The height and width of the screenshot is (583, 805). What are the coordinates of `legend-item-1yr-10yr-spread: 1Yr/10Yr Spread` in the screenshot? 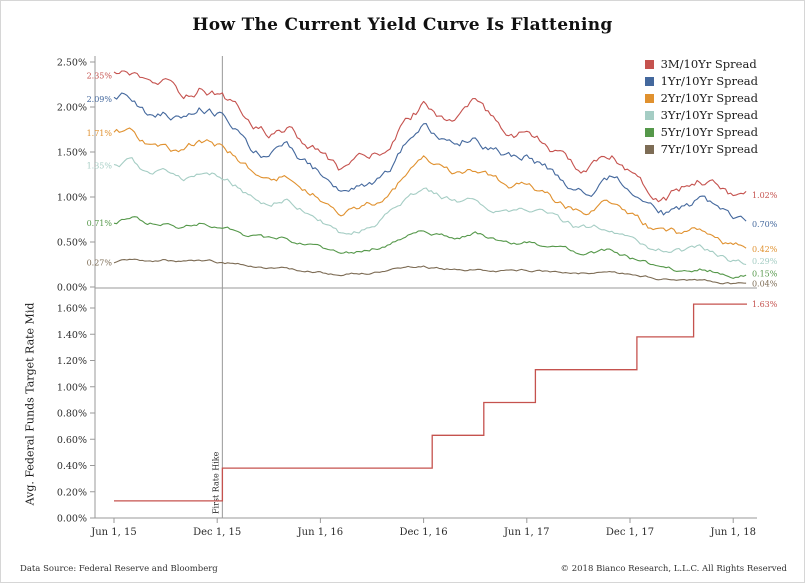 It's located at (701, 81).